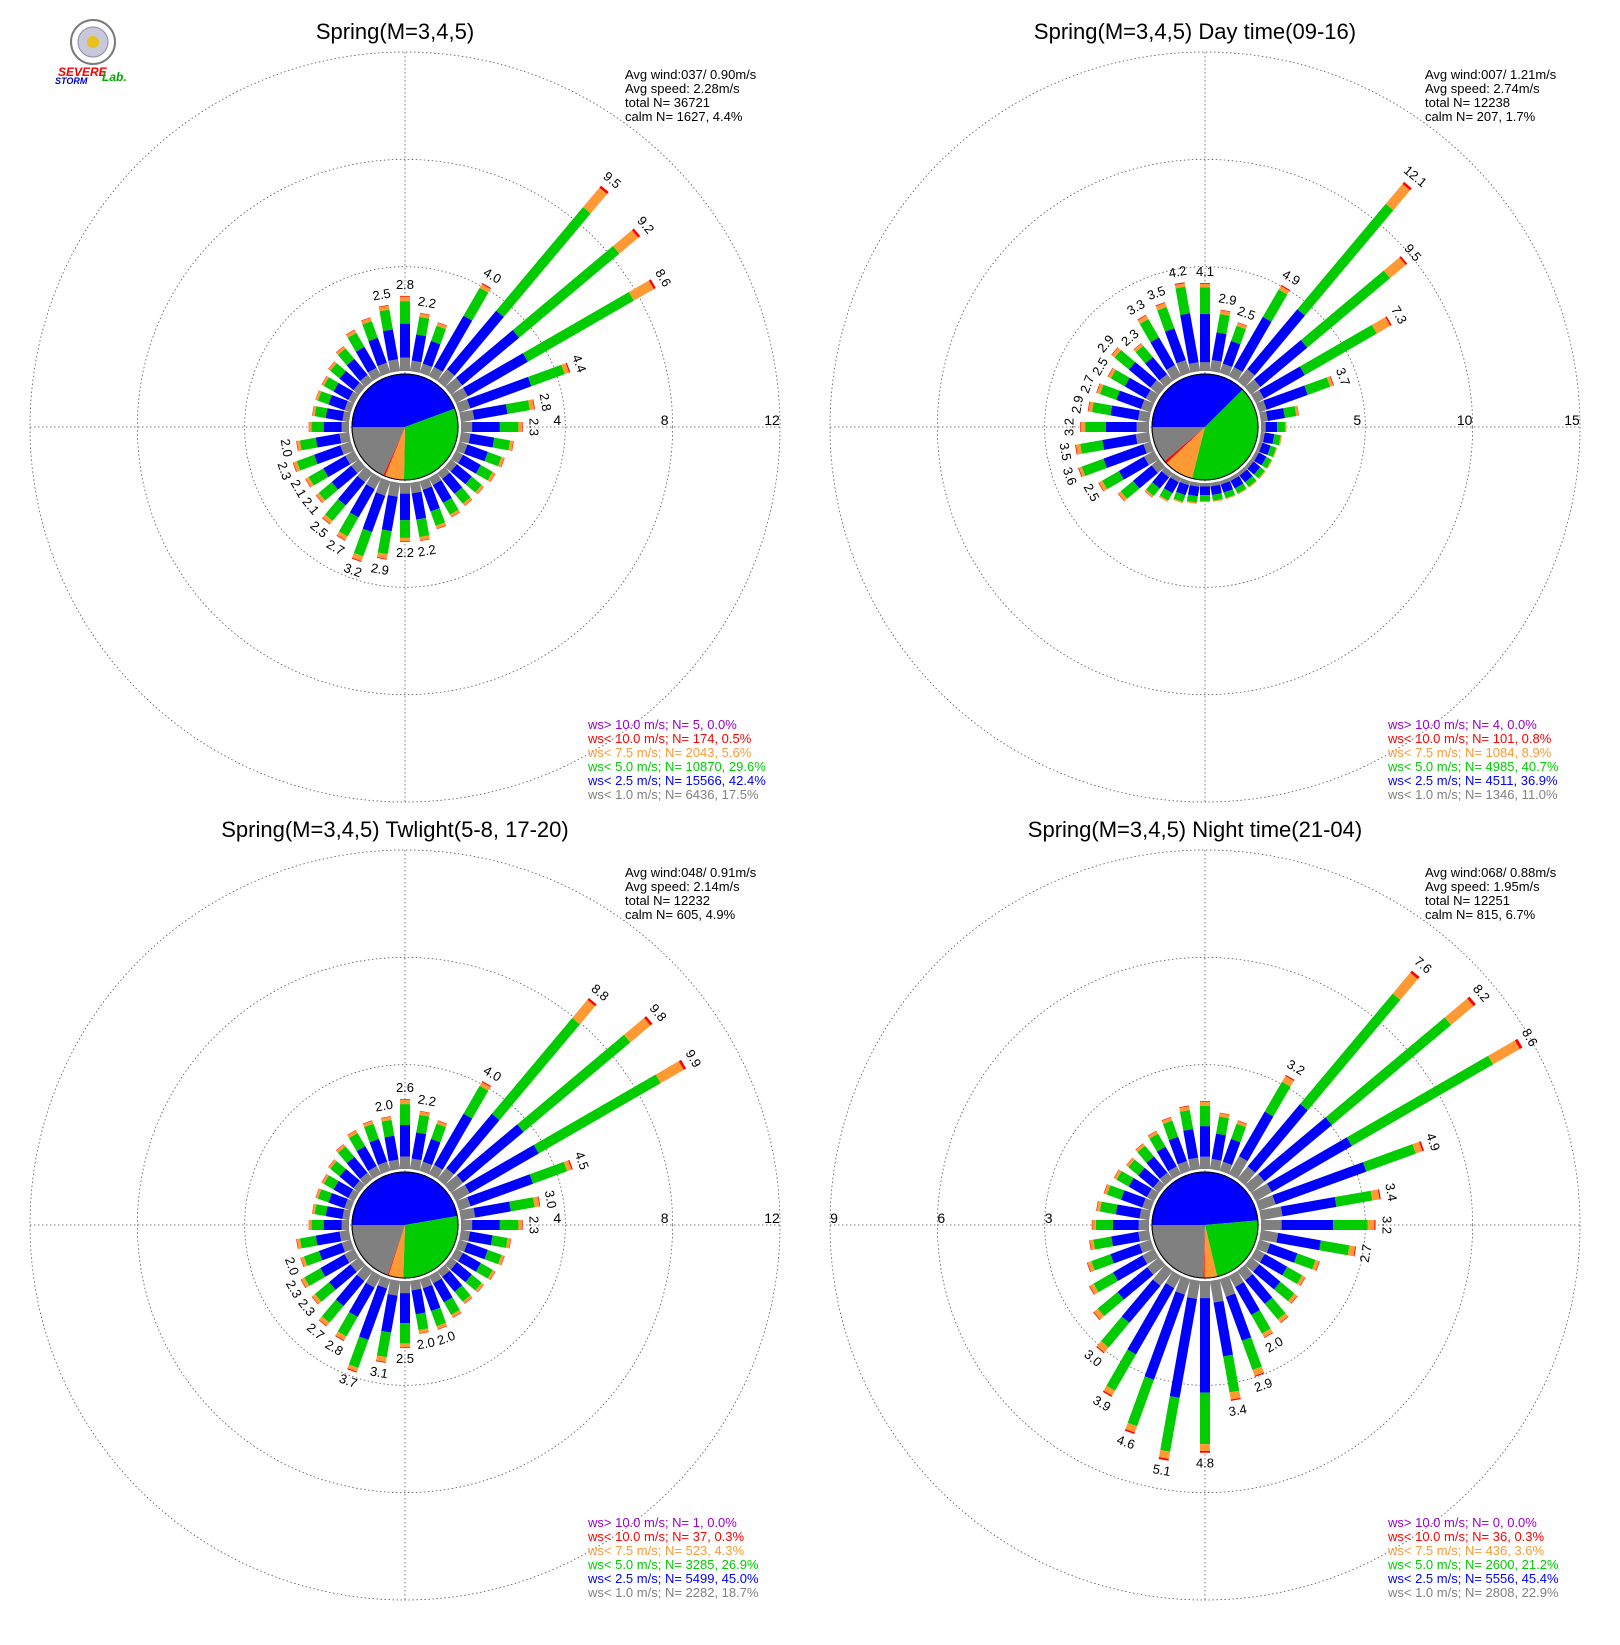  I want to click on ring-label: 4, so click(557, 1218).